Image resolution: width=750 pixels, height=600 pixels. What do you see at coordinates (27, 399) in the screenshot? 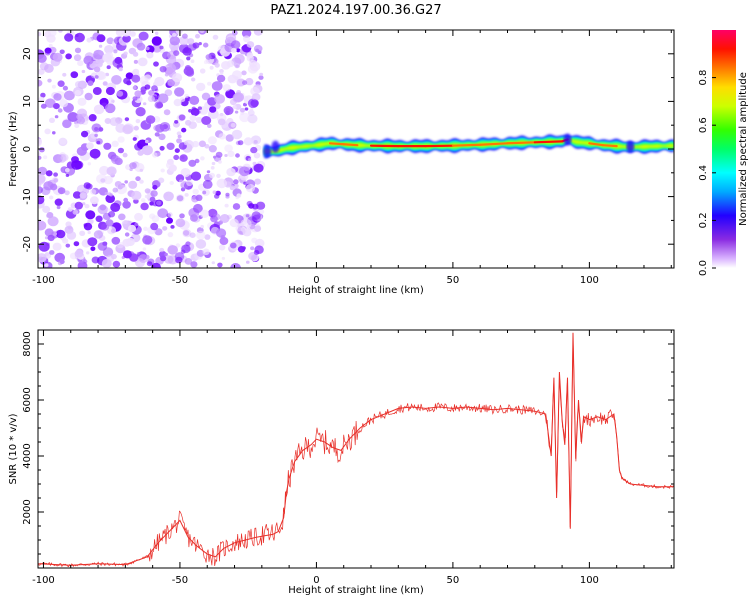
I see `y-tick-label: 6000` at bounding box center [27, 399].